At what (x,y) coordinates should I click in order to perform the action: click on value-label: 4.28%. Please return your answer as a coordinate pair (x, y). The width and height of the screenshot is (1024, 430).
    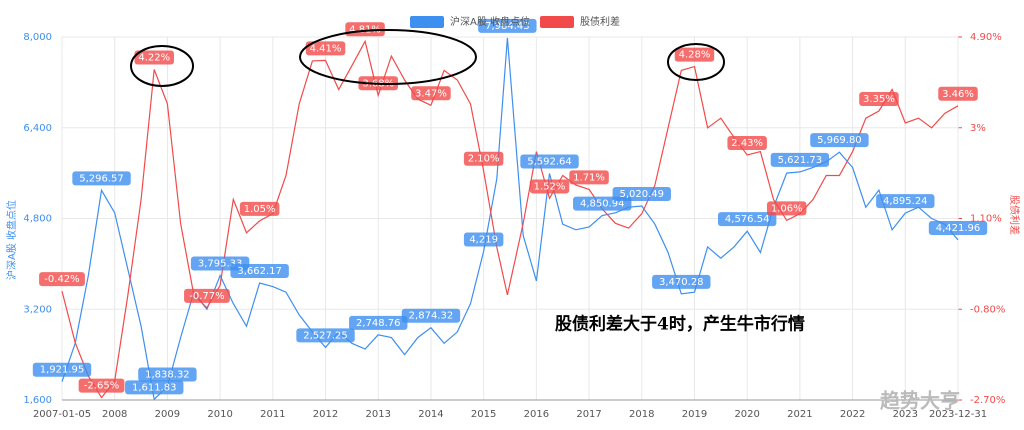
    Looking at the image, I should click on (695, 55).